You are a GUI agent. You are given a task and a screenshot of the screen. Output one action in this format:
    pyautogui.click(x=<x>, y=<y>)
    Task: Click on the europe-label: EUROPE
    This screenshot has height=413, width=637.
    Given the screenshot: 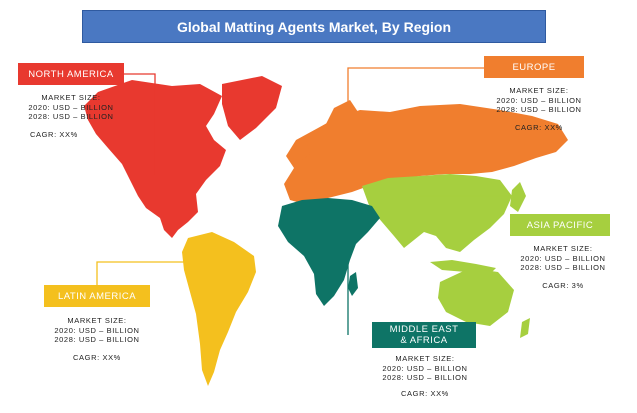 What is the action you would take?
    pyautogui.click(x=534, y=67)
    